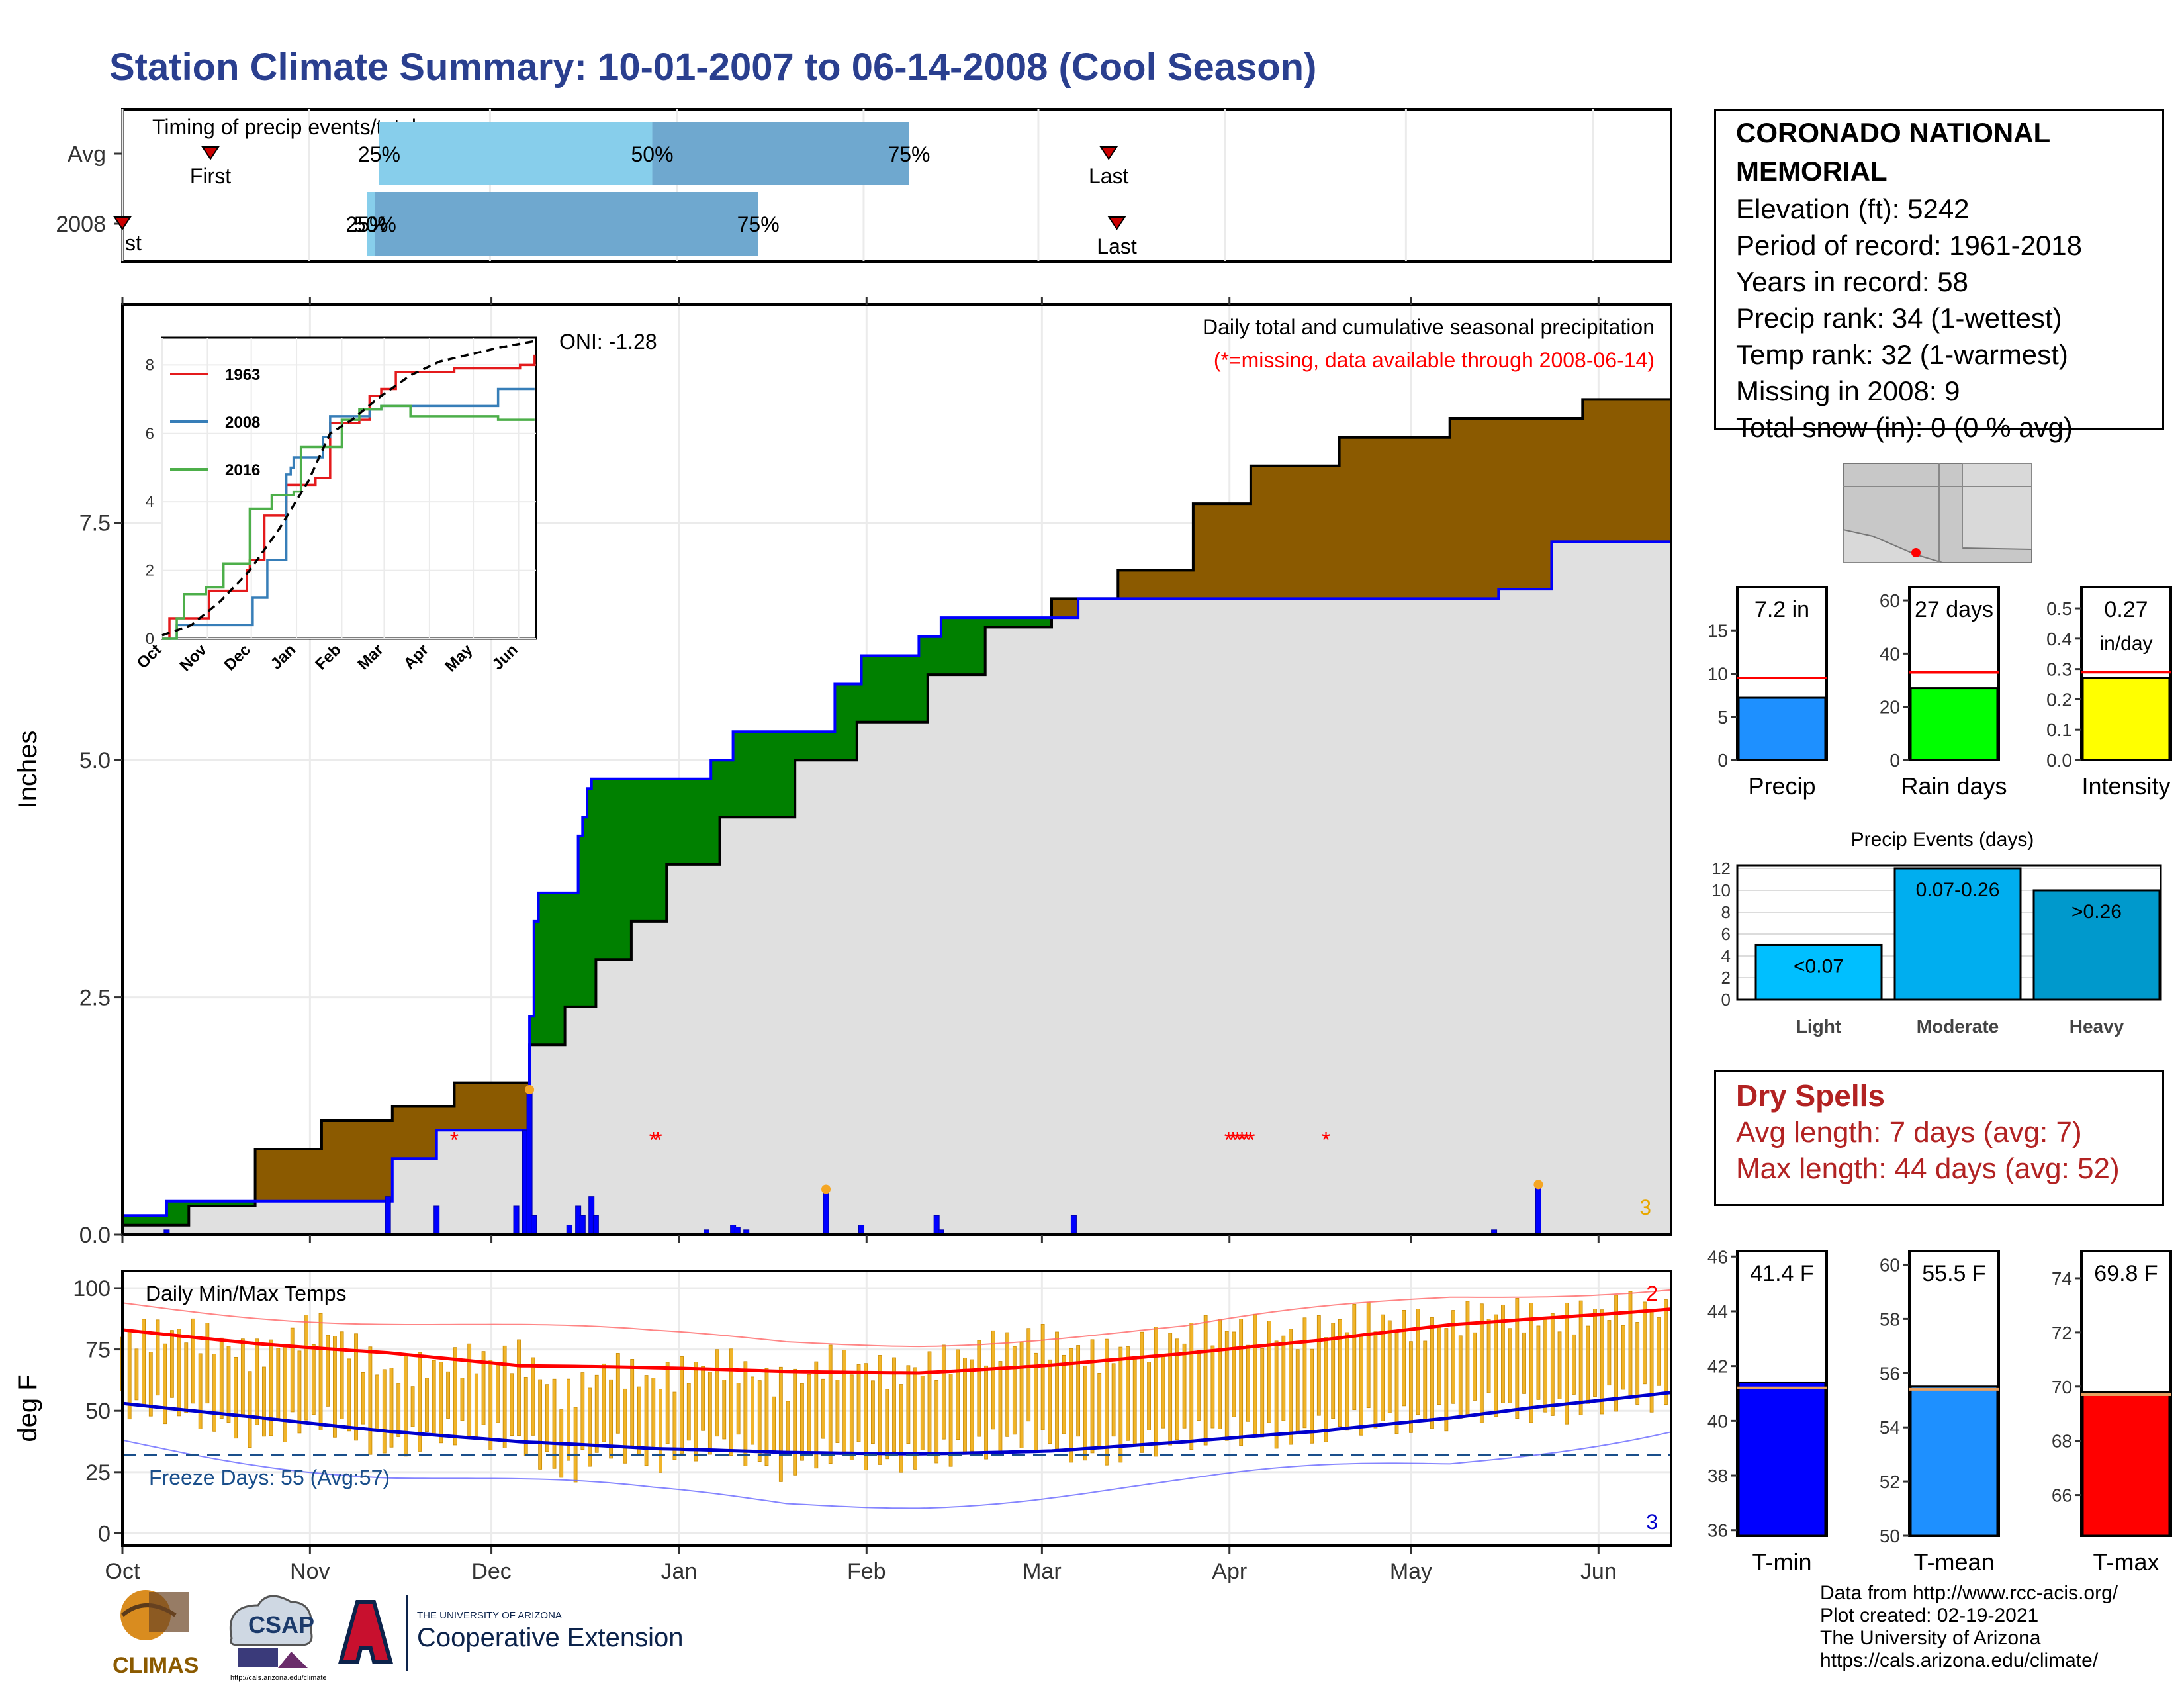 The height and width of the screenshot is (1688, 2184). Describe the element at coordinates (1718, 630) in the screenshot. I see `summary-bar-y-tick-label: 15` at that location.